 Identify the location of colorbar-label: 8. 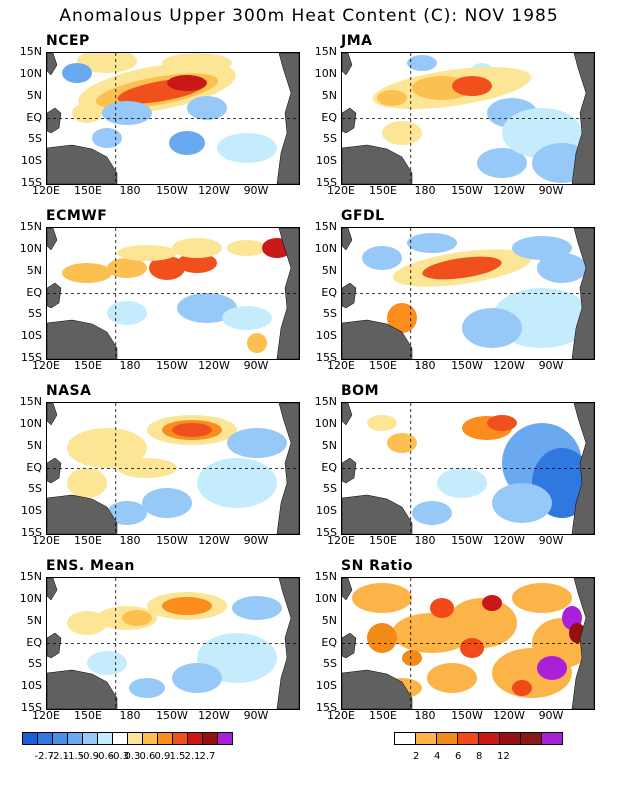
(479, 756).